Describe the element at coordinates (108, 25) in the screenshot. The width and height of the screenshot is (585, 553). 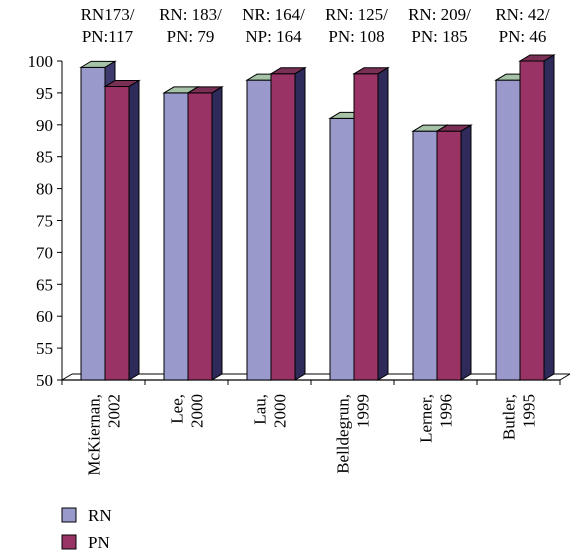
I see `study-size-label: RN173/PN:117` at that location.